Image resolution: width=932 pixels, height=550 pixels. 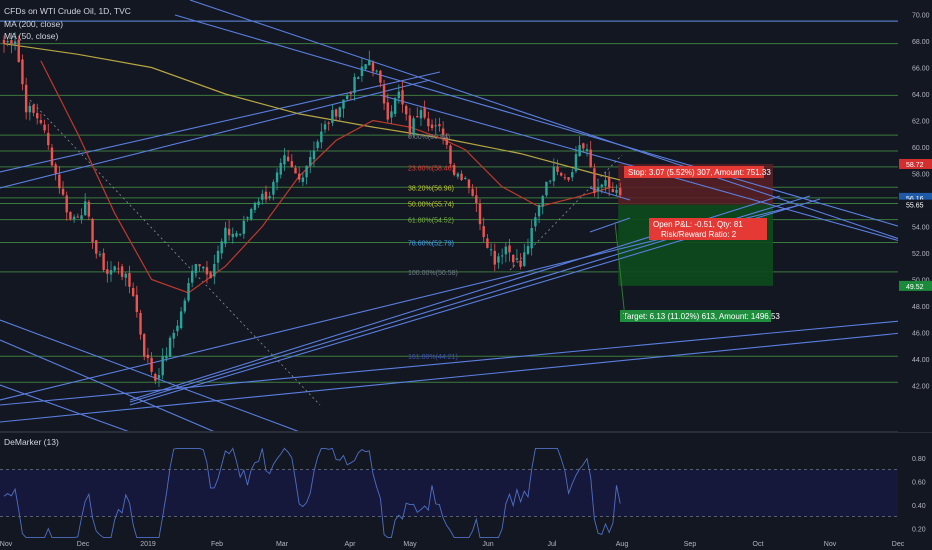 I want to click on y-tick-label: 62.00, so click(x=921, y=122).